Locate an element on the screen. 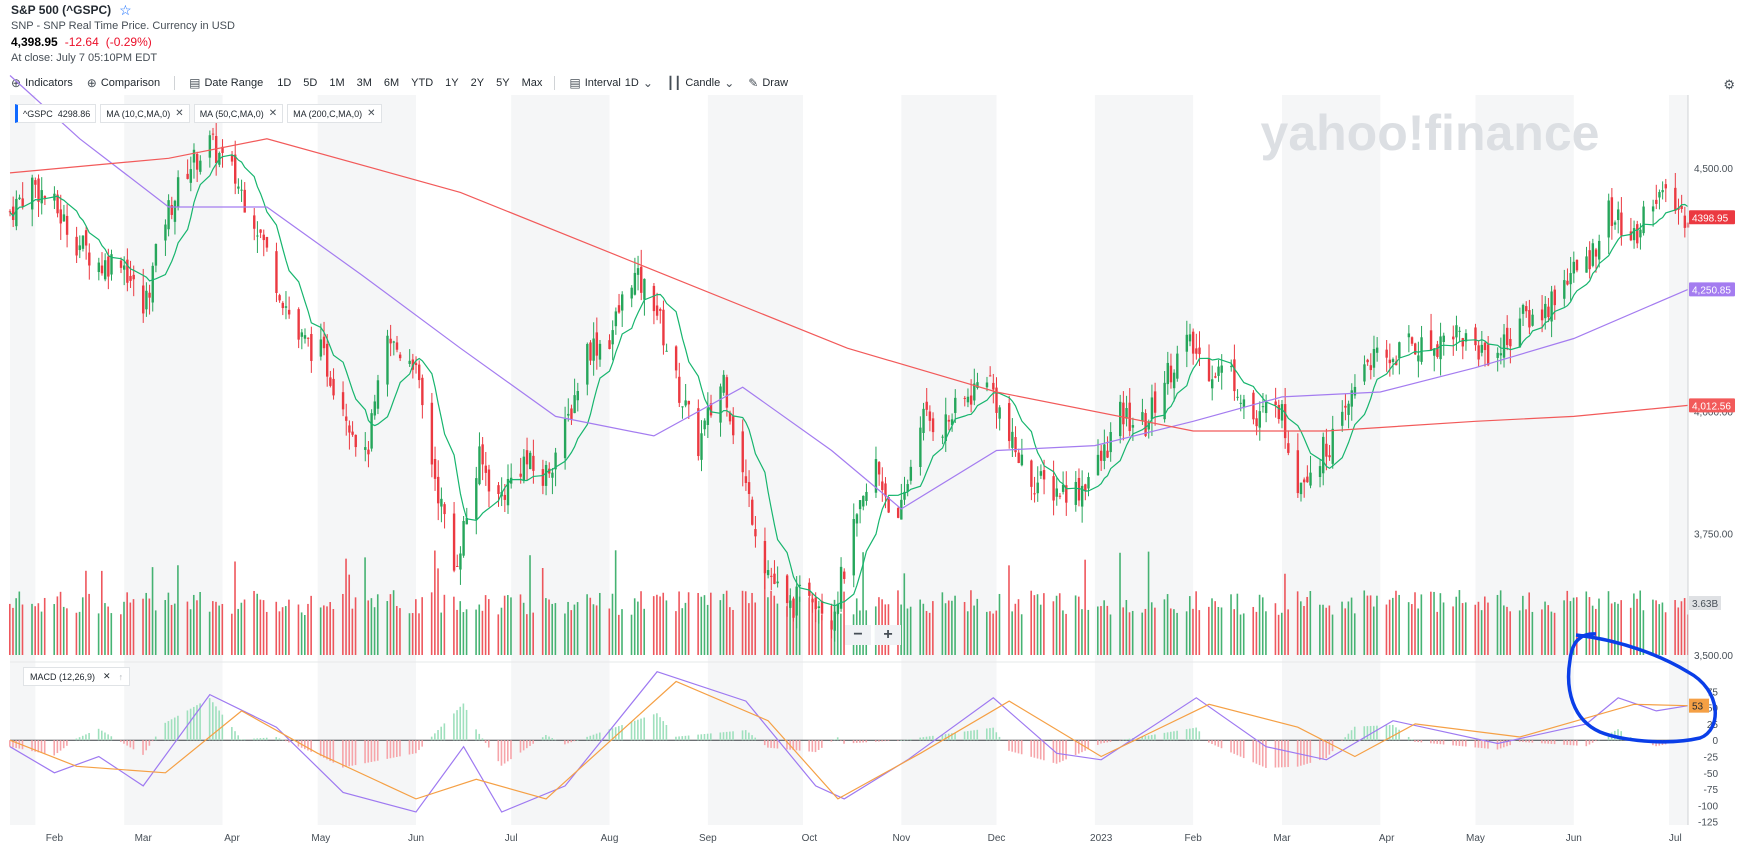 The width and height of the screenshot is (1737, 857). legend-ma10: MA (10,C,MA,0) ✕ is located at coordinates (145, 113).